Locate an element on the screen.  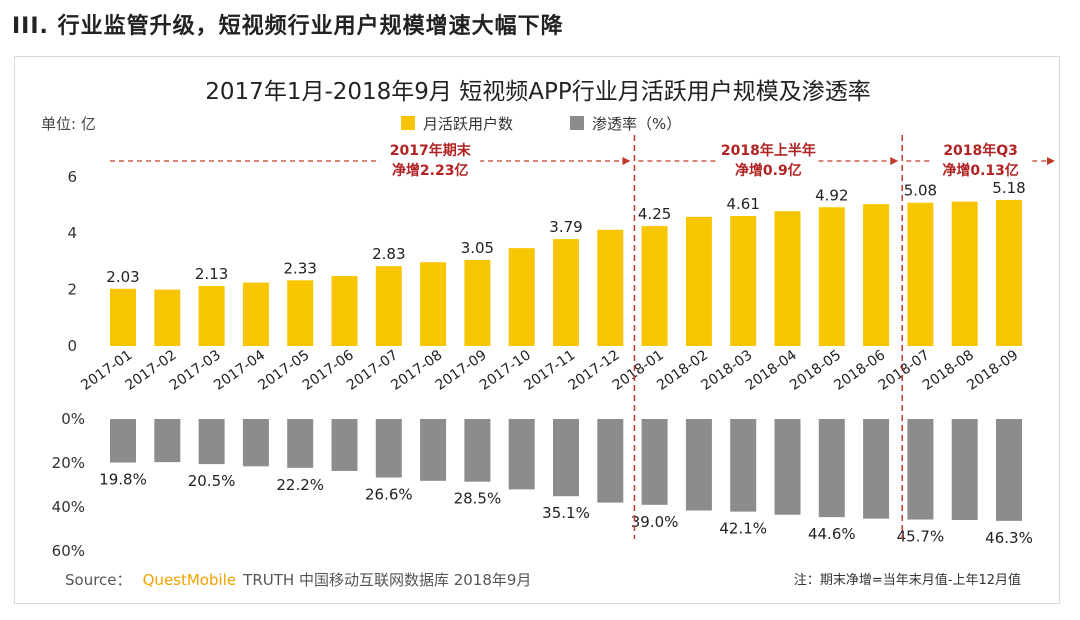
annotation-line1: 2018年上半年 is located at coordinates (768, 150).